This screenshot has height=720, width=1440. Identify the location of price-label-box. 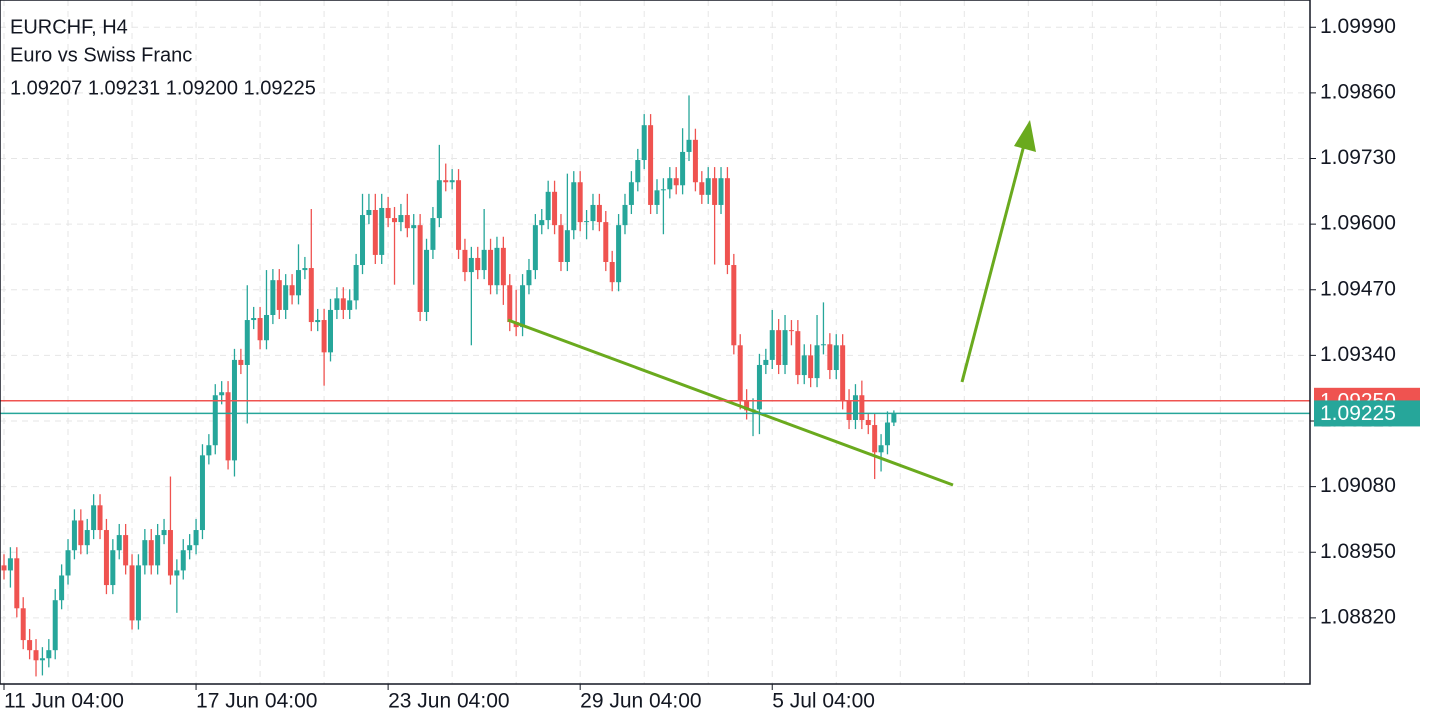
(1367, 413).